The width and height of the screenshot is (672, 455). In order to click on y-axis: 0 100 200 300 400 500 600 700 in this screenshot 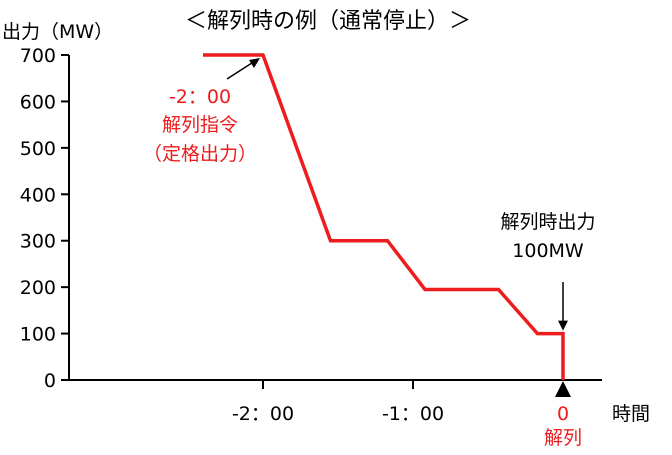, I will do `click(45, 218)`.